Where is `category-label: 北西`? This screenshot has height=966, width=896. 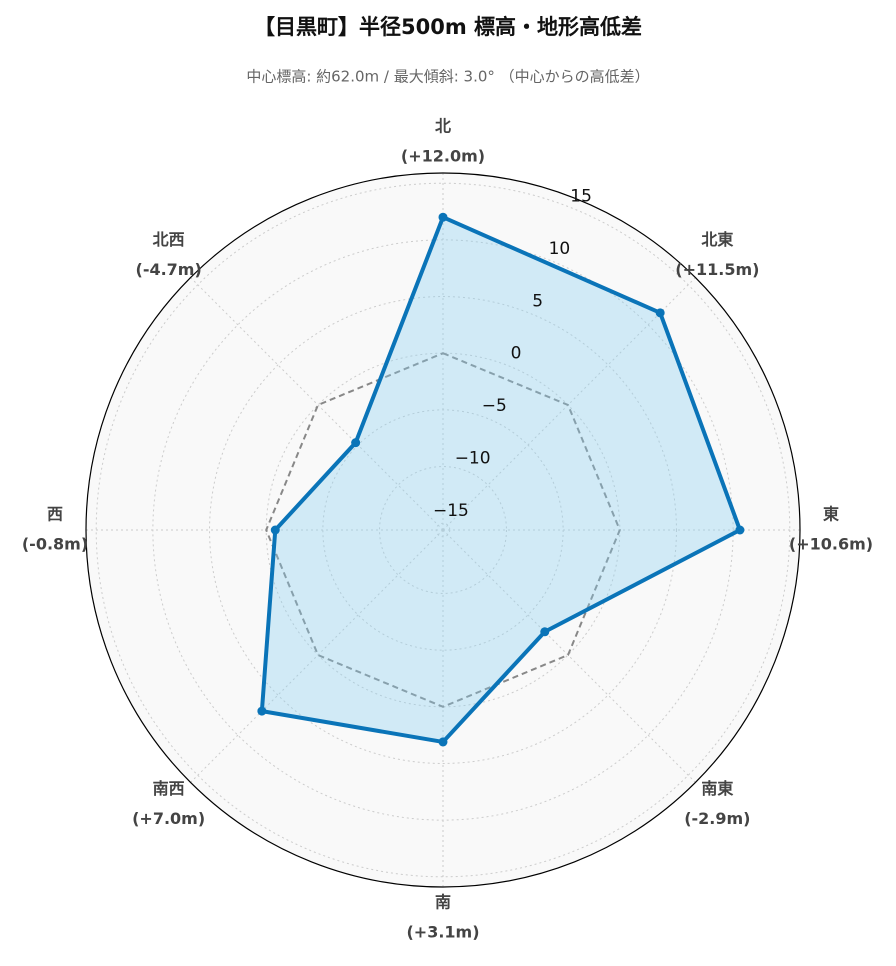
category-label: 北西 is located at coordinates (169, 239).